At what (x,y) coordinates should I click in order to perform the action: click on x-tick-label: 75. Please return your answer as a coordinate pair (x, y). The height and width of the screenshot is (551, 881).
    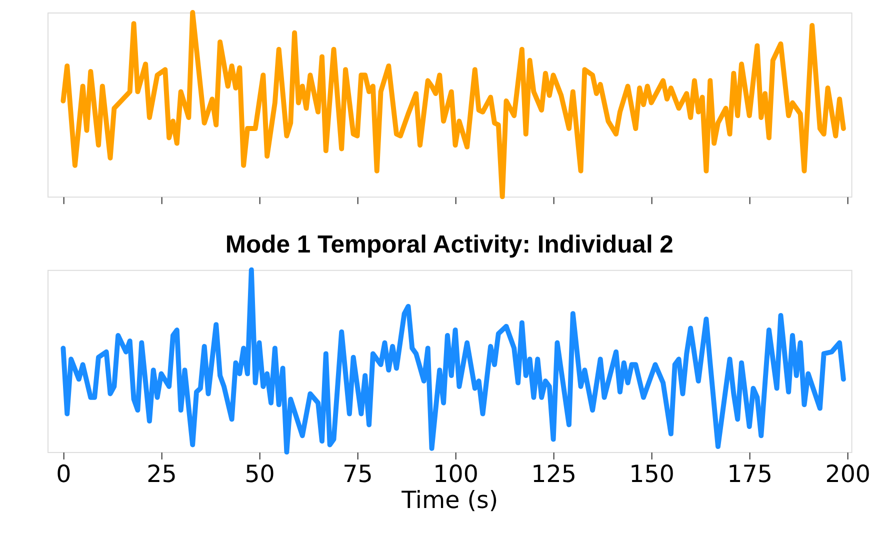
    Looking at the image, I should click on (357, 474).